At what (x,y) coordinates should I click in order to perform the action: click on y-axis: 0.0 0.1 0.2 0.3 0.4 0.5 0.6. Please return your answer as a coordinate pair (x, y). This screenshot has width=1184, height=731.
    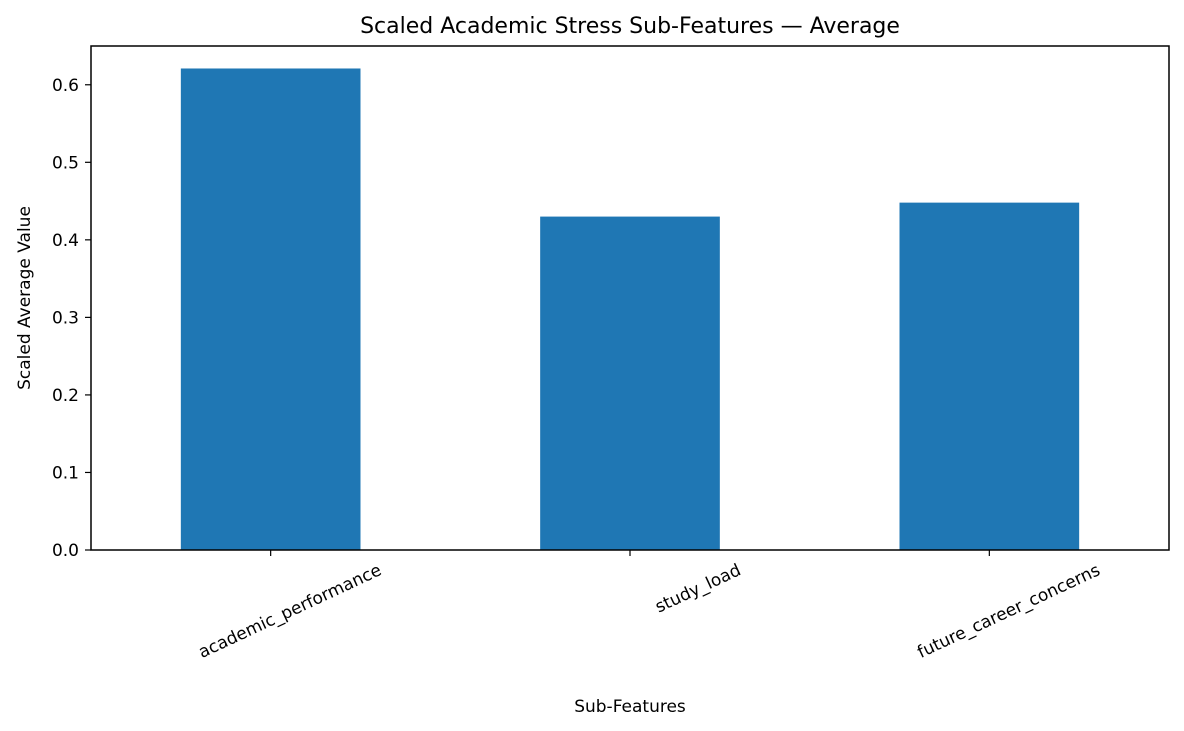
    Looking at the image, I should click on (71, 318).